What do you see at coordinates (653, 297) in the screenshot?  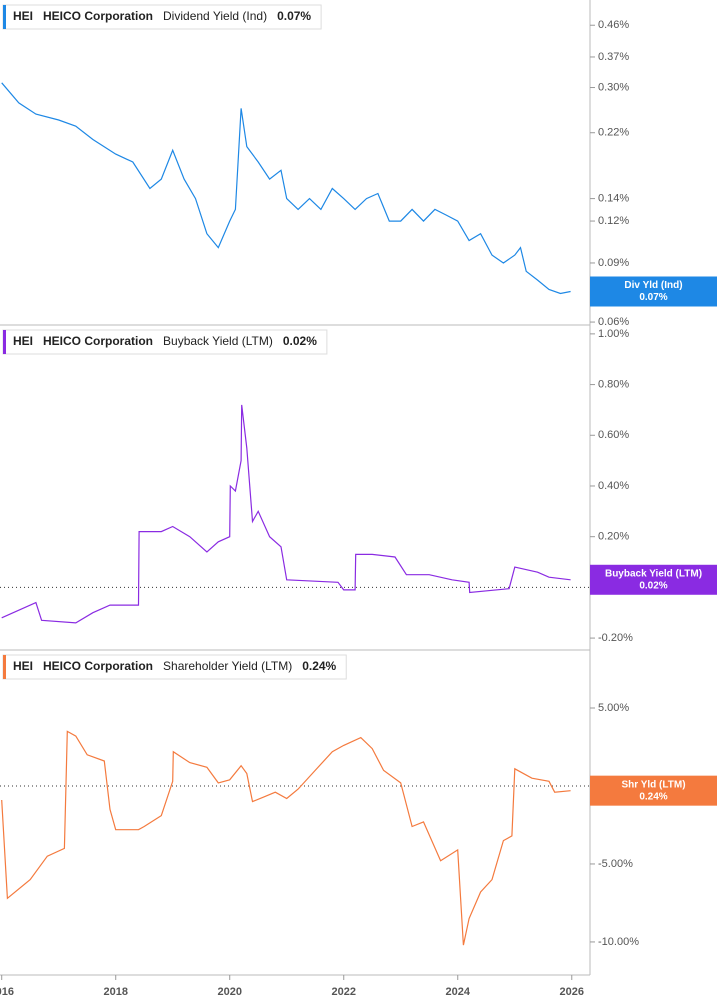 I see `value-tag-value: 0.07%` at bounding box center [653, 297].